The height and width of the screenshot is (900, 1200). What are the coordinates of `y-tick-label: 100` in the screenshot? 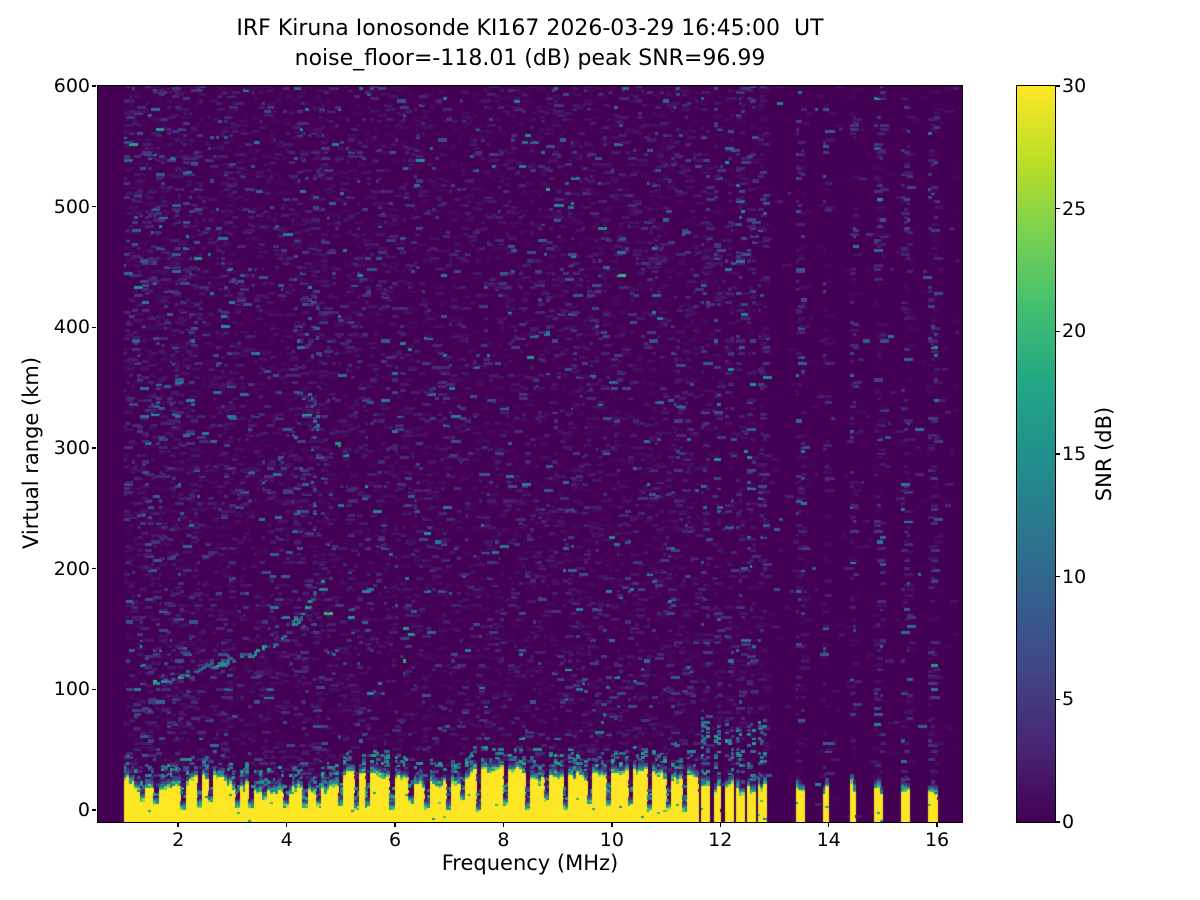 It's located at (71, 689).